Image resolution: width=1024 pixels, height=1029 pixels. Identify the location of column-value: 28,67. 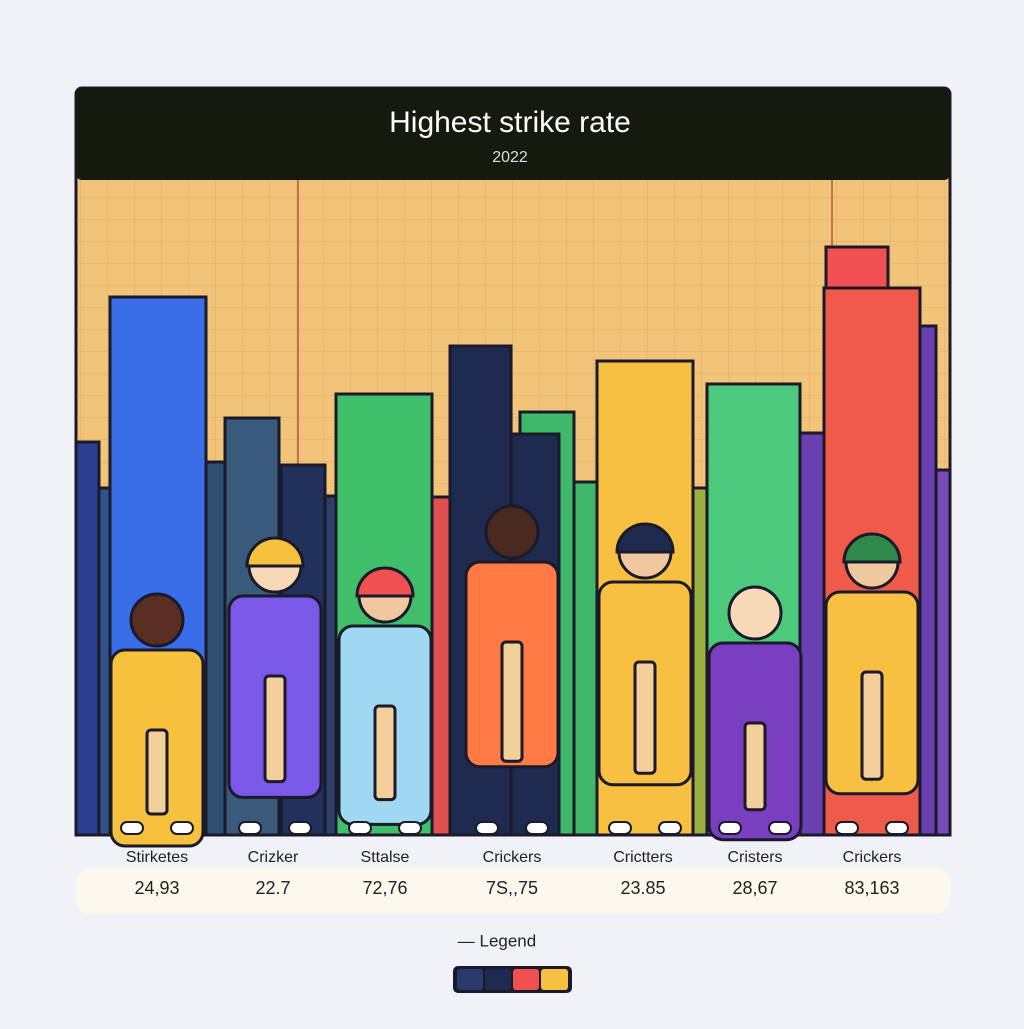
(754, 888).